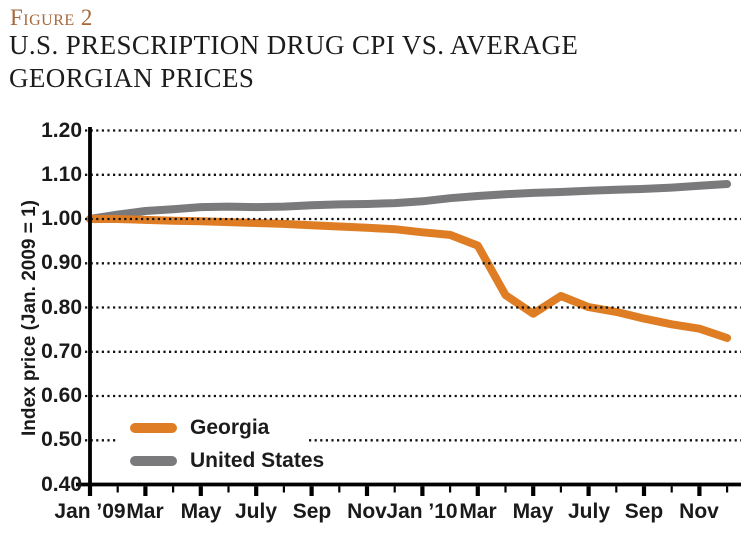 This screenshot has width=747, height=547. Describe the element at coordinates (132, 78) in the screenshot. I see `chart-title-line2: GEORGIAN PRICES` at that location.